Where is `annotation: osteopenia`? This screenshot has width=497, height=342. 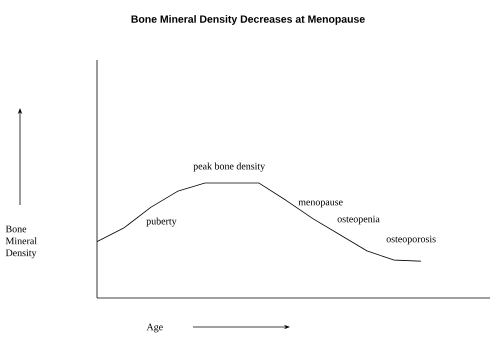 annotation: osteopenia is located at coordinates (359, 220).